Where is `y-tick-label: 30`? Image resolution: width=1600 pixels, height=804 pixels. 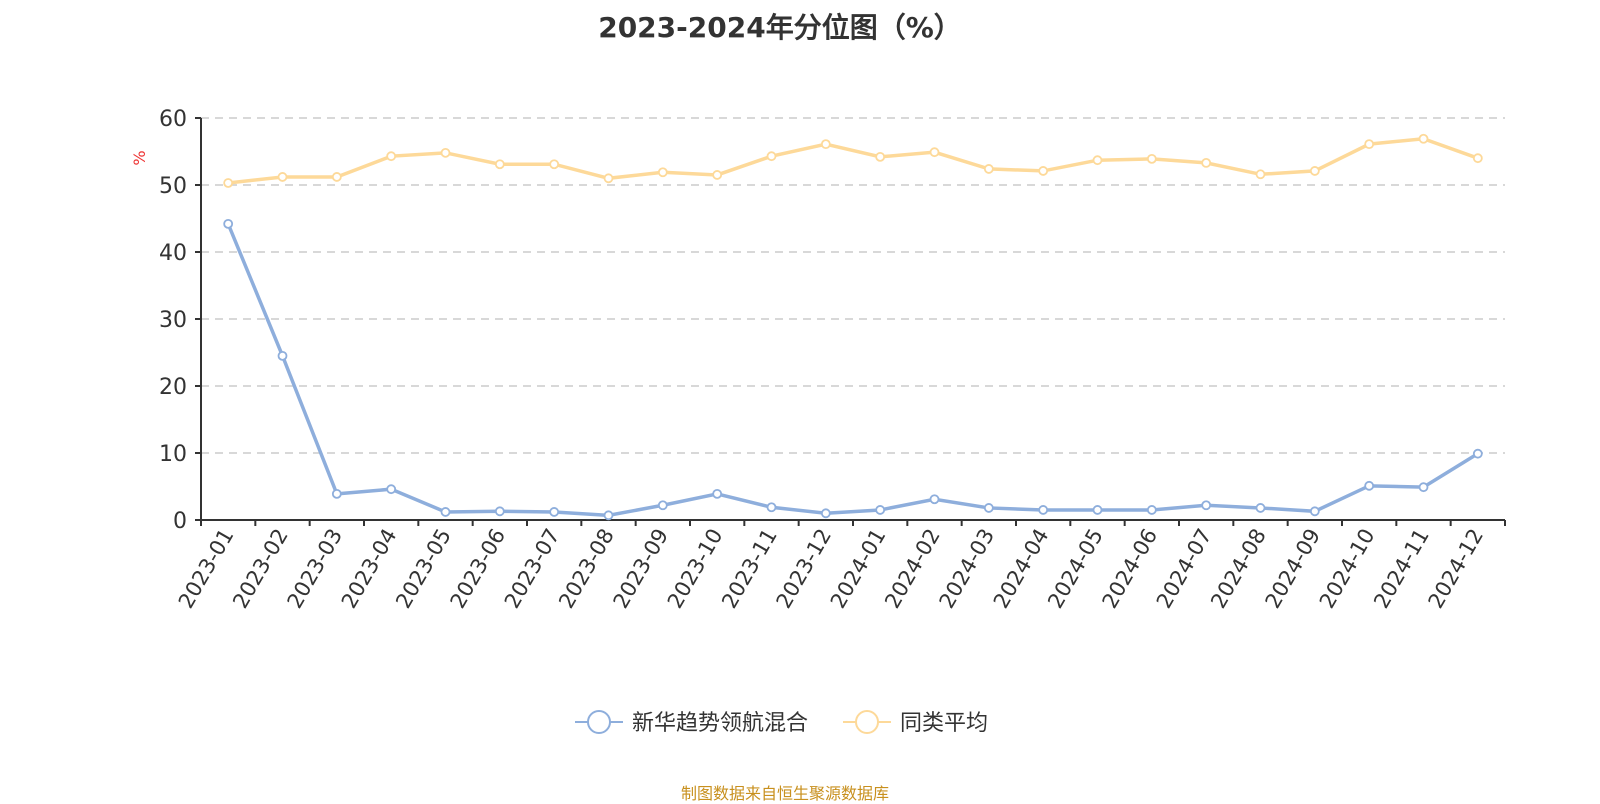 y-tick-label: 30 is located at coordinates (173, 320).